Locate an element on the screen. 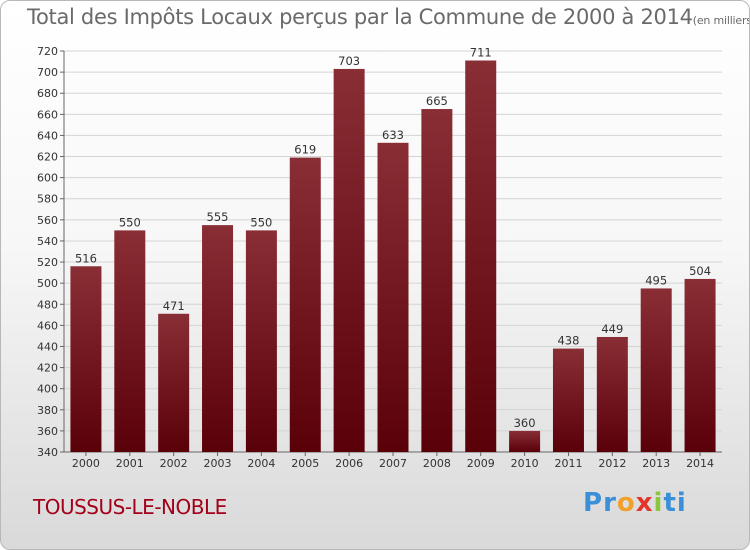 This screenshot has height=550, width=750. data-label: 360 is located at coordinates (525, 423).